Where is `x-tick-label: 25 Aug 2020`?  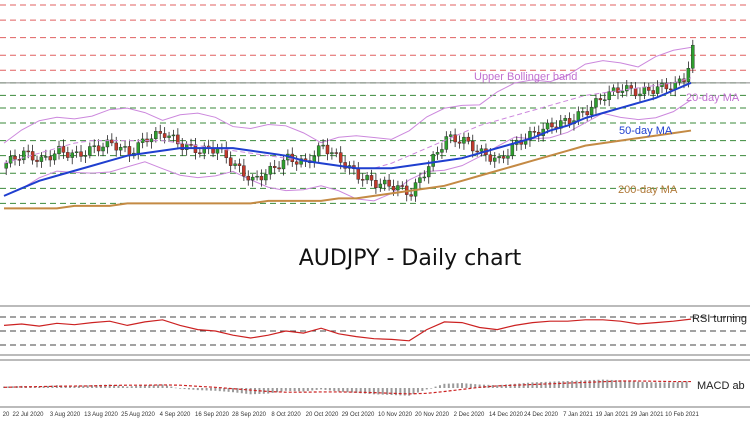
x-tick-label: 25 Aug 2020 is located at coordinates (138, 415).